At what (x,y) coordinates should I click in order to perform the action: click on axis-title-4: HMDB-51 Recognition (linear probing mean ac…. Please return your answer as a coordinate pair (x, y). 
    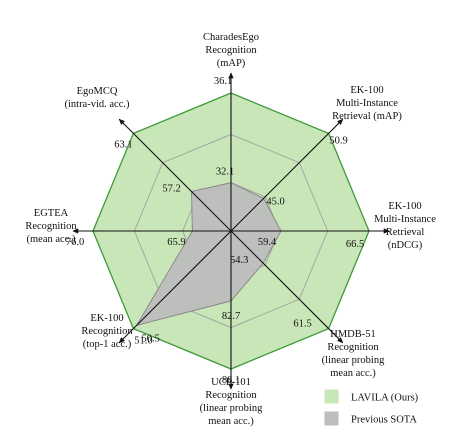
    Looking at the image, I should click on (353, 354).